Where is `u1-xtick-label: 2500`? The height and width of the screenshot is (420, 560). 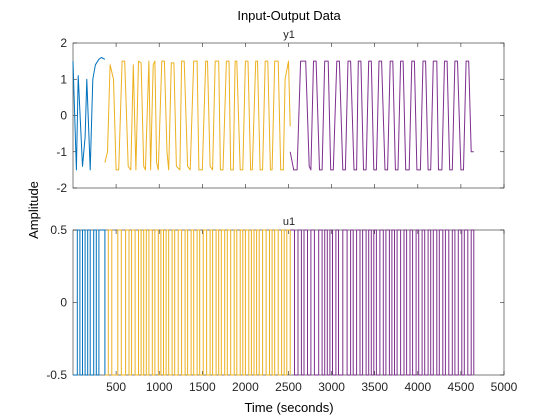 u1-xtick-label: 2500 is located at coordinates (288, 387).